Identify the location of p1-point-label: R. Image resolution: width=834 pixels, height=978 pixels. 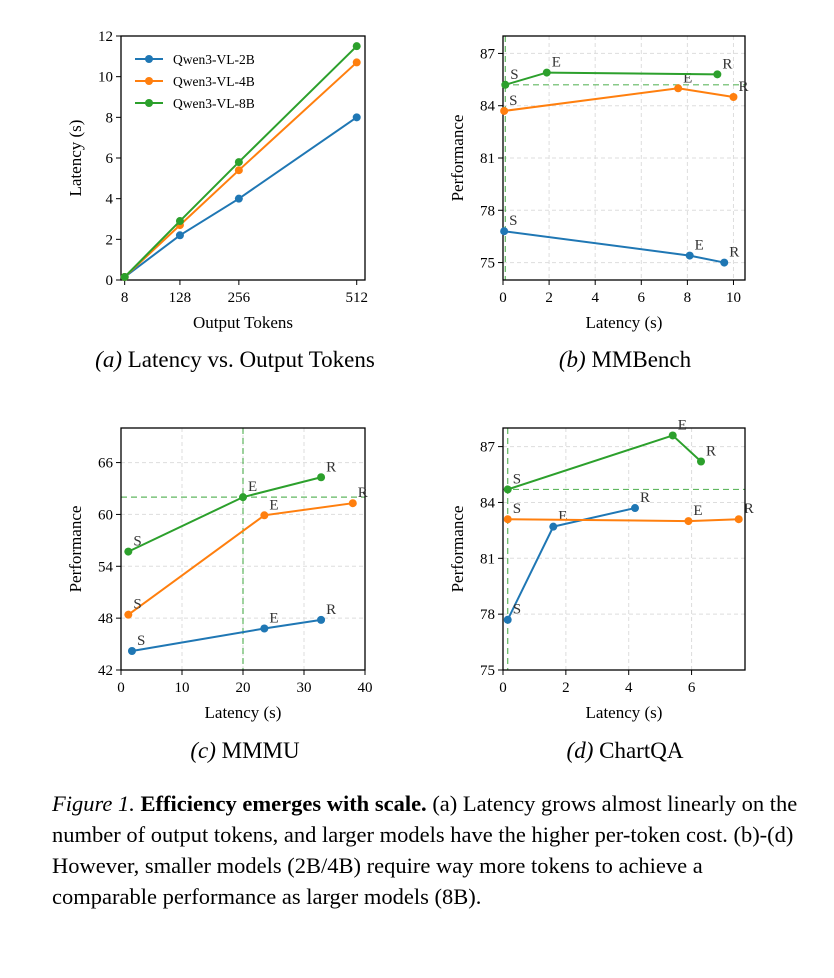
(727, 64).